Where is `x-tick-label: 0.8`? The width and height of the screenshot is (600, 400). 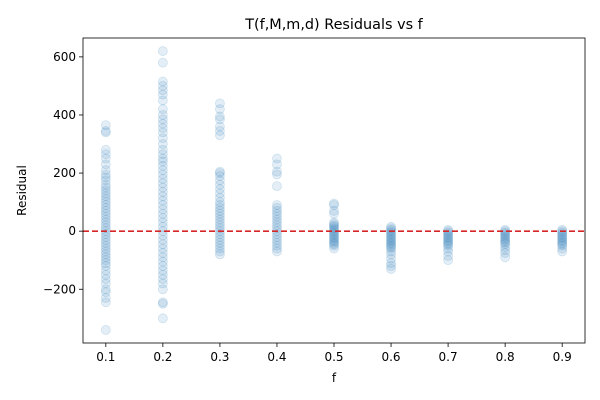 x-tick-label: 0.8 is located at coordinates (505, 357).